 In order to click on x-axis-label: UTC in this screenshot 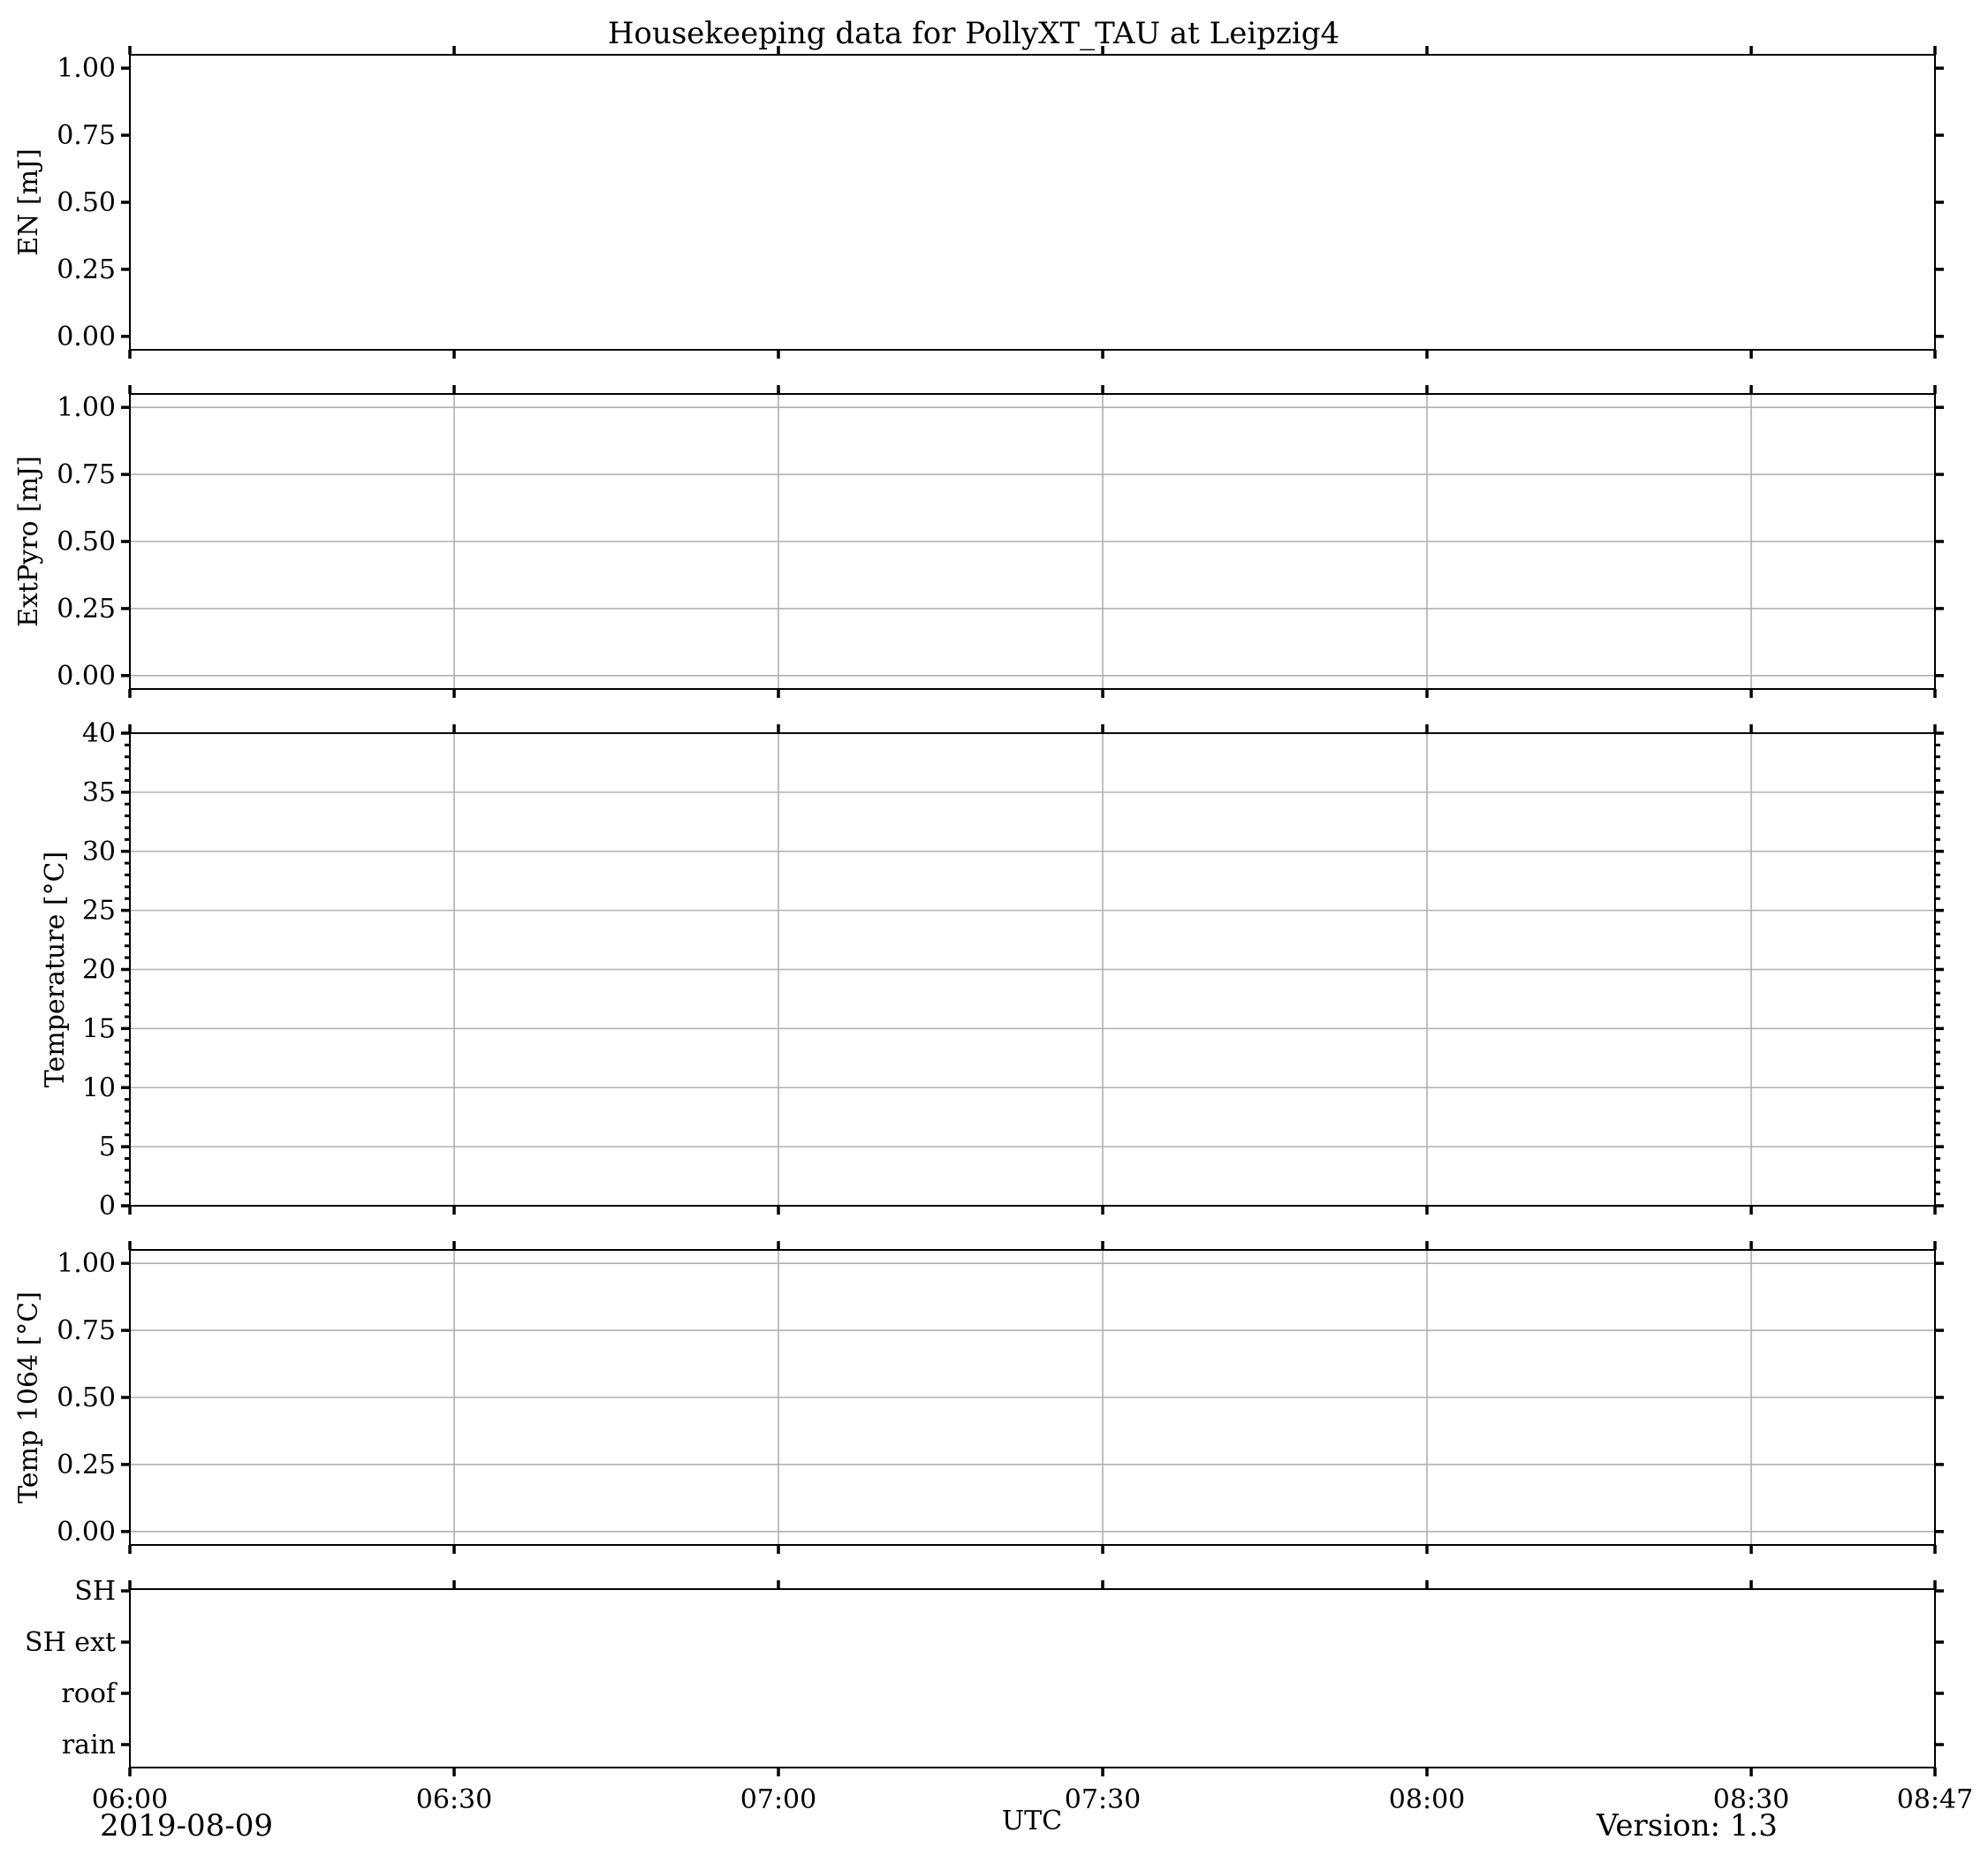, I will do `click(1032, 1821)`.